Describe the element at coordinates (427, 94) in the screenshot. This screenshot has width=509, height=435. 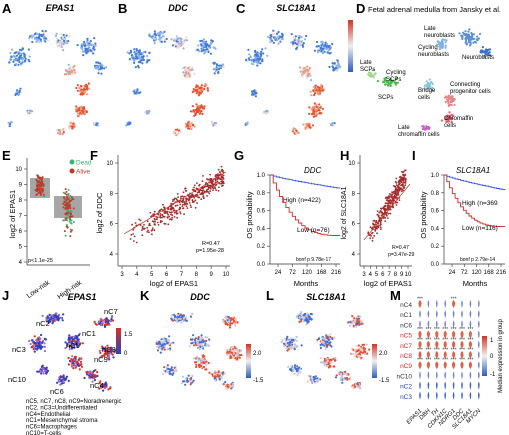
I see `label-bridge: Bridge cells` at that location.